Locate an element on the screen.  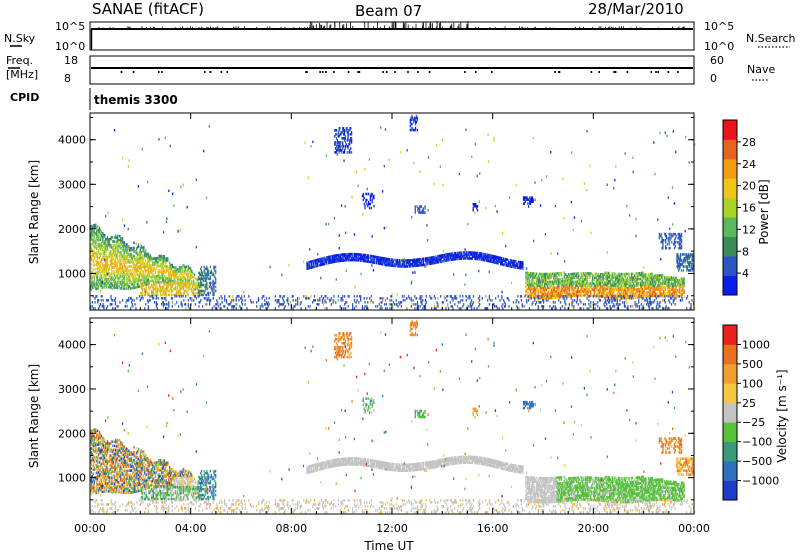
nave-label: Nave is located at coordinates (761, 69).